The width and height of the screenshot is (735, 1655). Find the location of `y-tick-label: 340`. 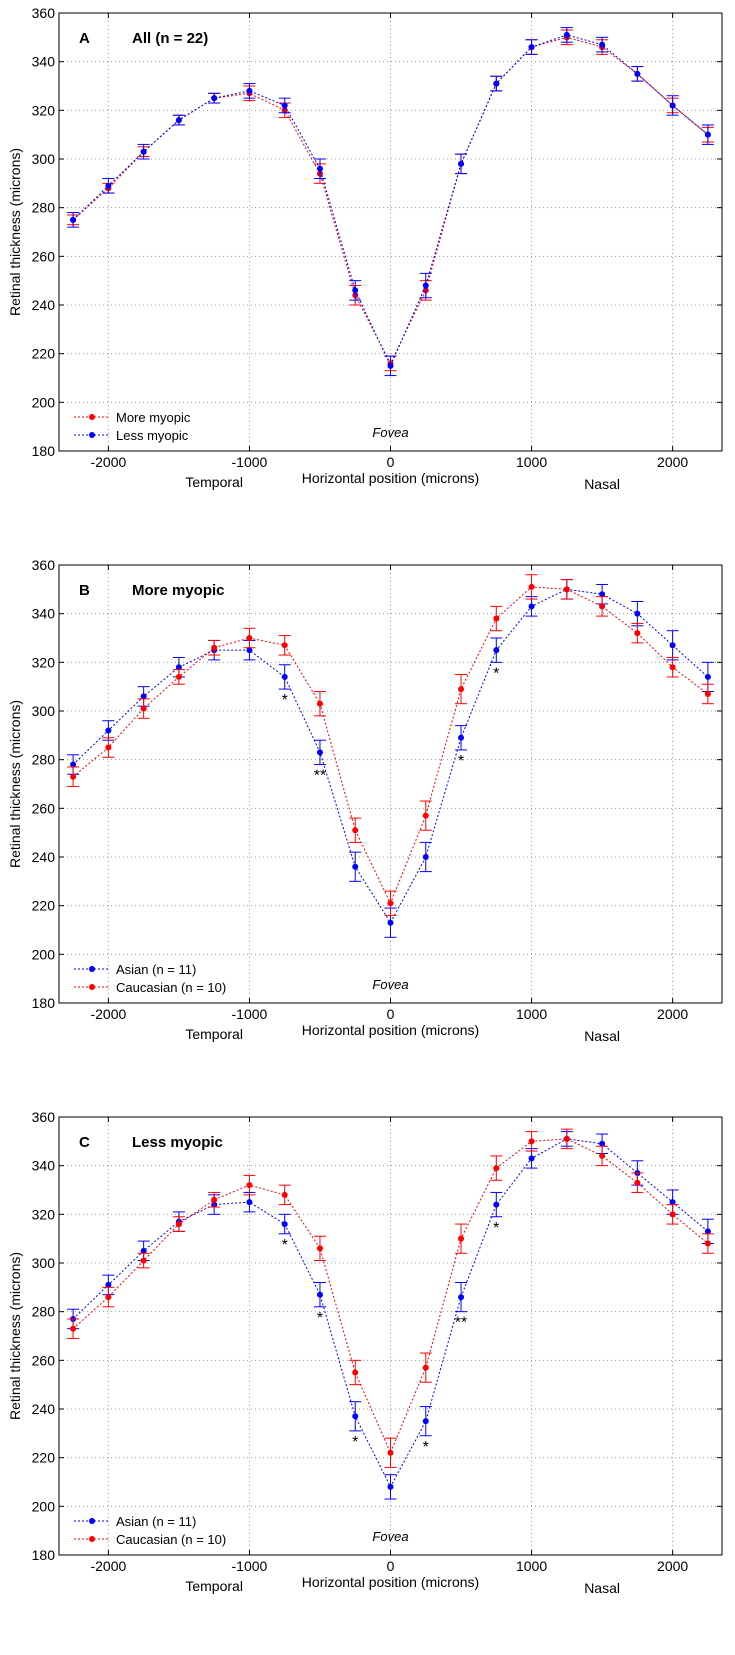

y-tick-label: 340 is located at coordinates (44, 1166).